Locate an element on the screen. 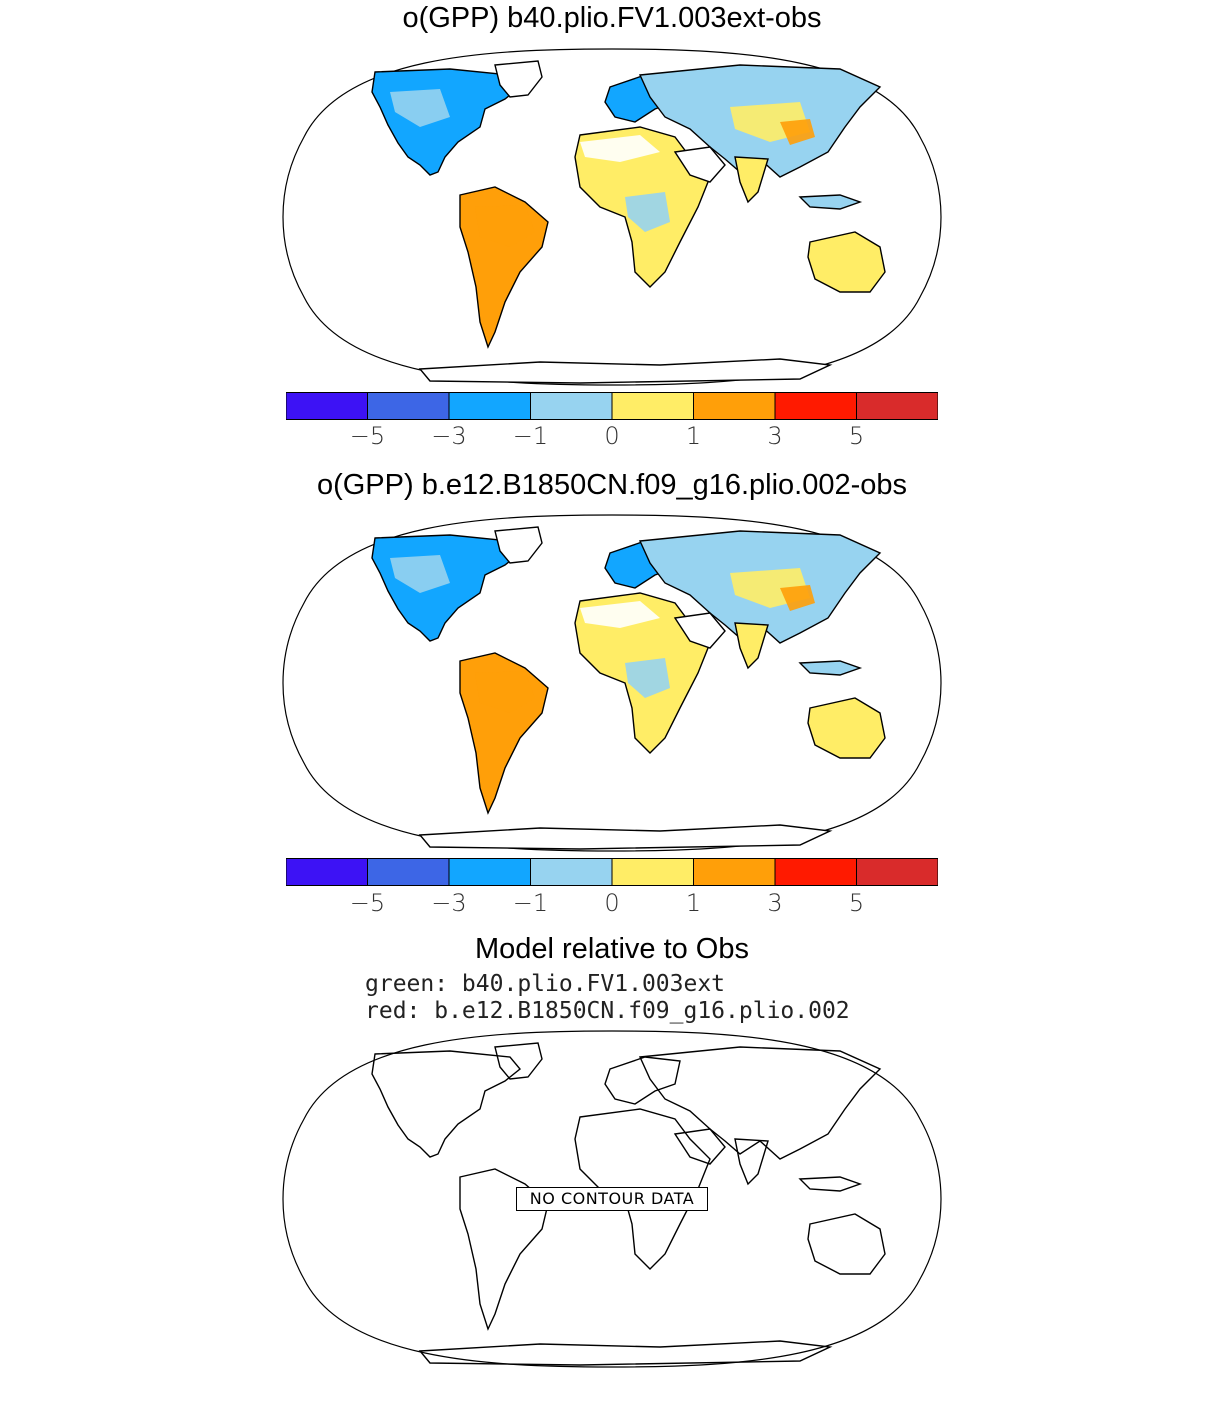  panel1-title: o(GPP) b40.plio.FV1.003ext-obs is located at coordinates (612, 18).